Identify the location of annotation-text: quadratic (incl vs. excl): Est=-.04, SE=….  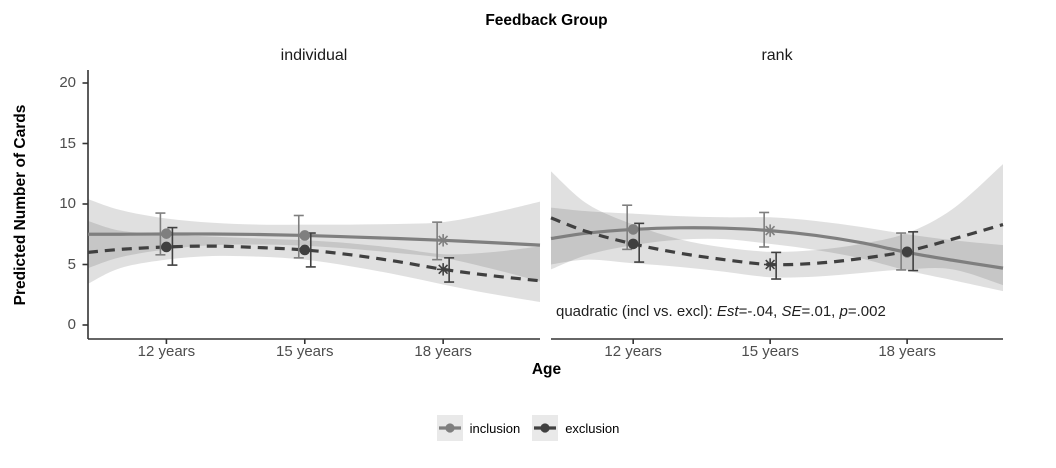
(721, 311).